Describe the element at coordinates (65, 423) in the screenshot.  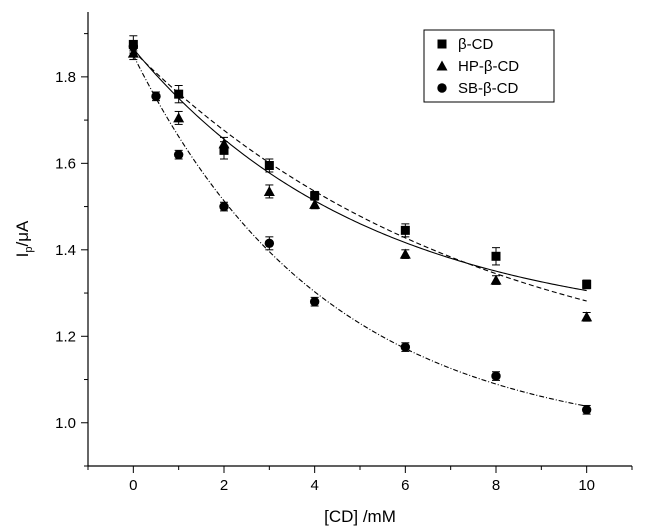
I see `y-tick-label: 1.0` at that location.